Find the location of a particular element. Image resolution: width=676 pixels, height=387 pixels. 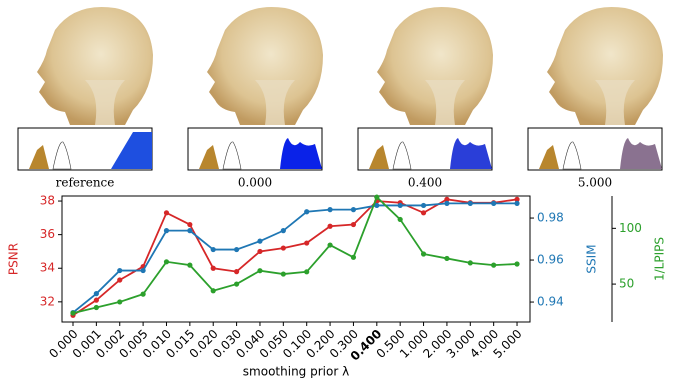

panel: 5.000 is located at coordinates (595, 98).